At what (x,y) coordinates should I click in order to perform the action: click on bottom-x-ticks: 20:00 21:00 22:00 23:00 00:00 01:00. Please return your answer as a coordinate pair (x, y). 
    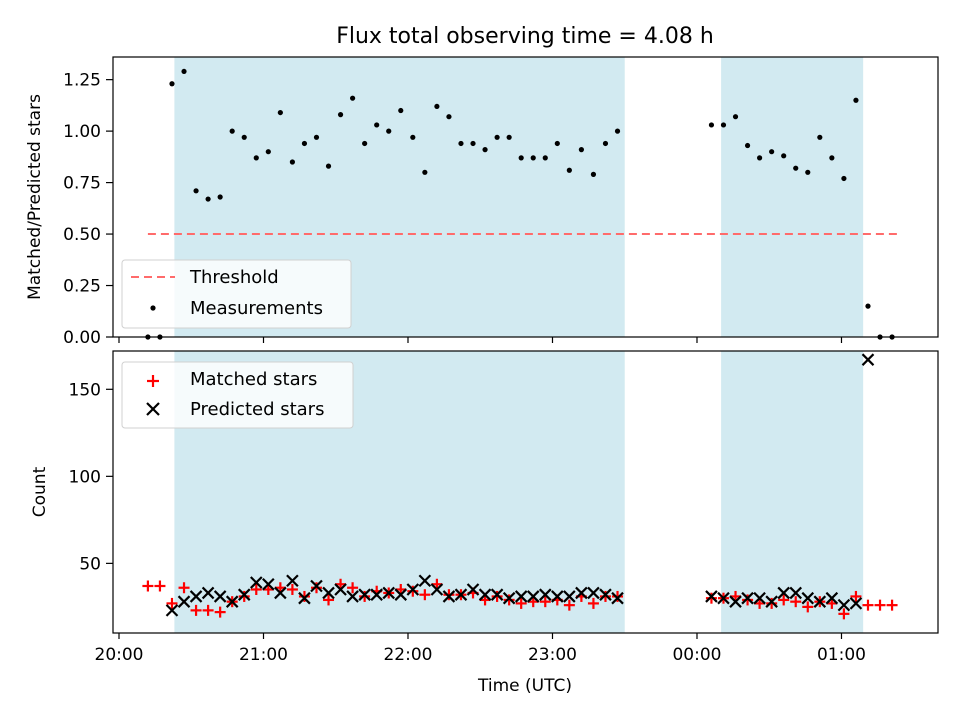
    Looking at the image, I should click on (480, 649).